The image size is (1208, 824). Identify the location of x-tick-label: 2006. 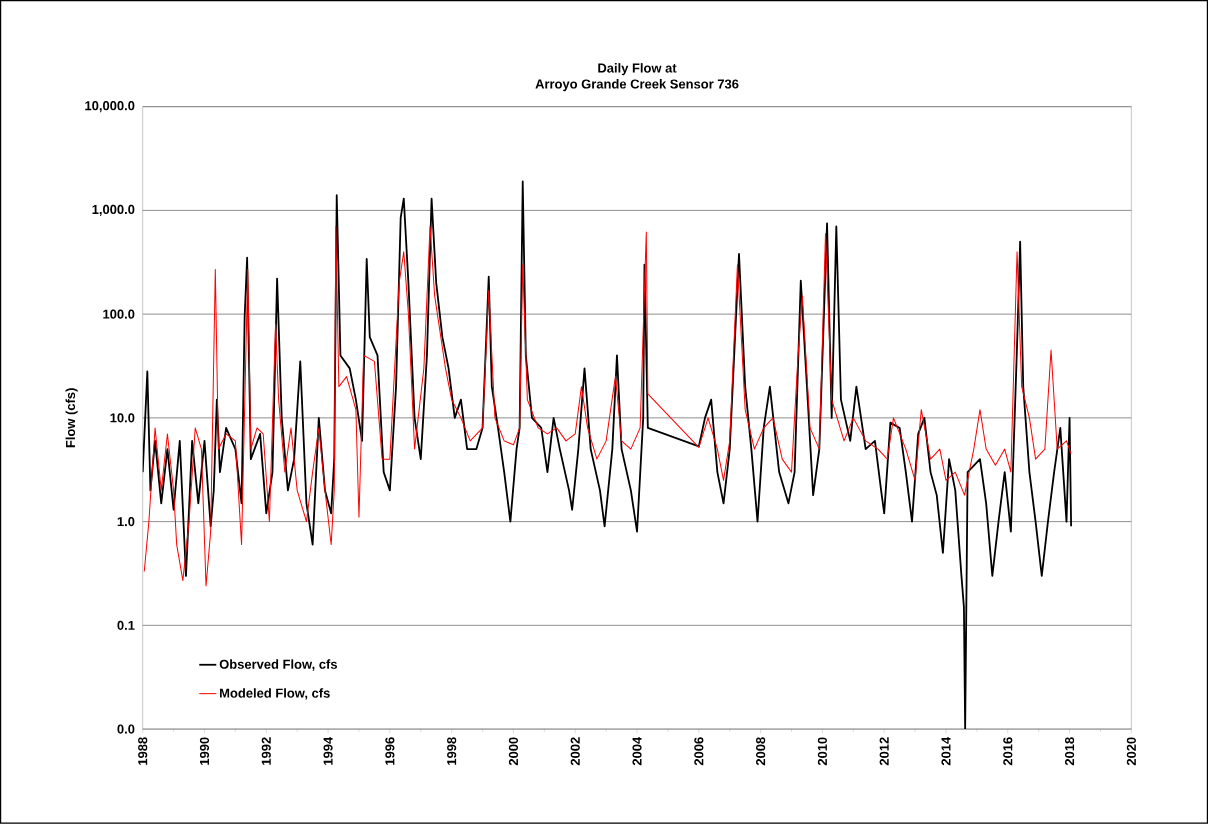
(699, 751).